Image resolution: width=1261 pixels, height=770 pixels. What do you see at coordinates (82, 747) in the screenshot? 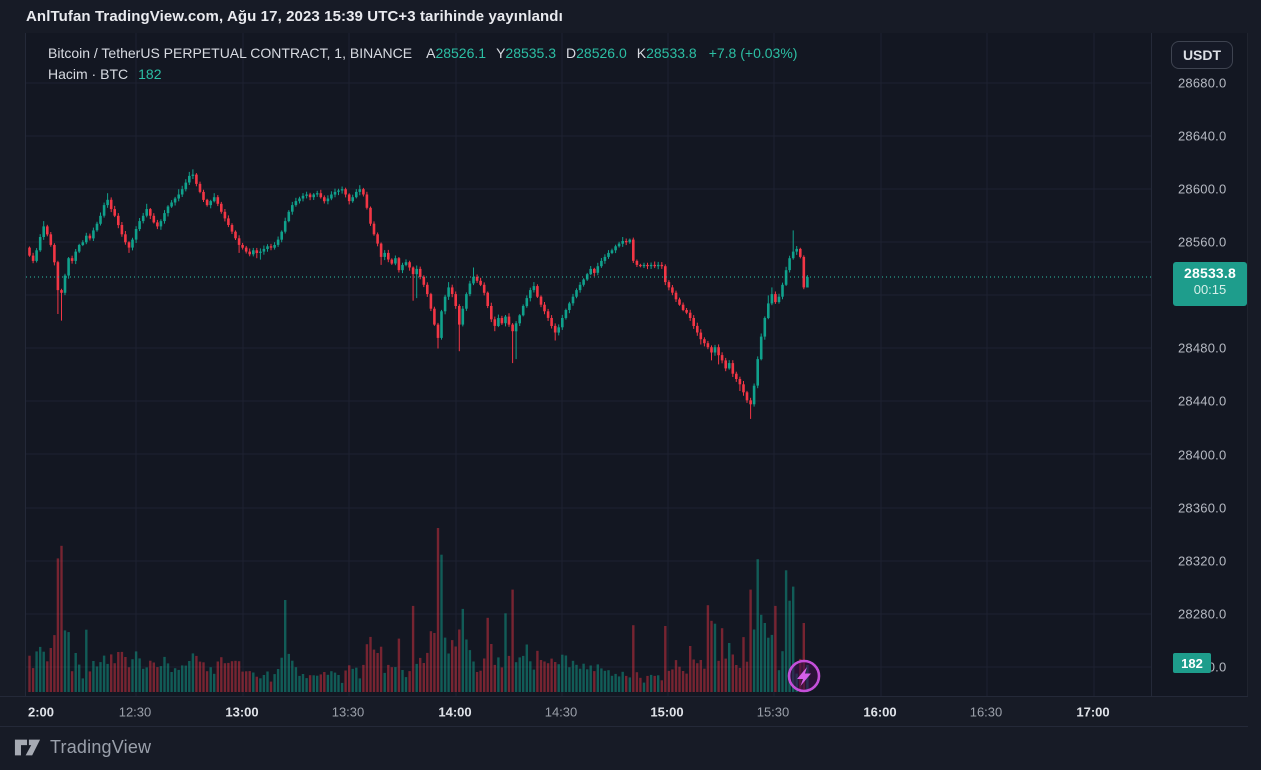
I see `tradingview-logo: TradingView` at bounding box center [82, 747].